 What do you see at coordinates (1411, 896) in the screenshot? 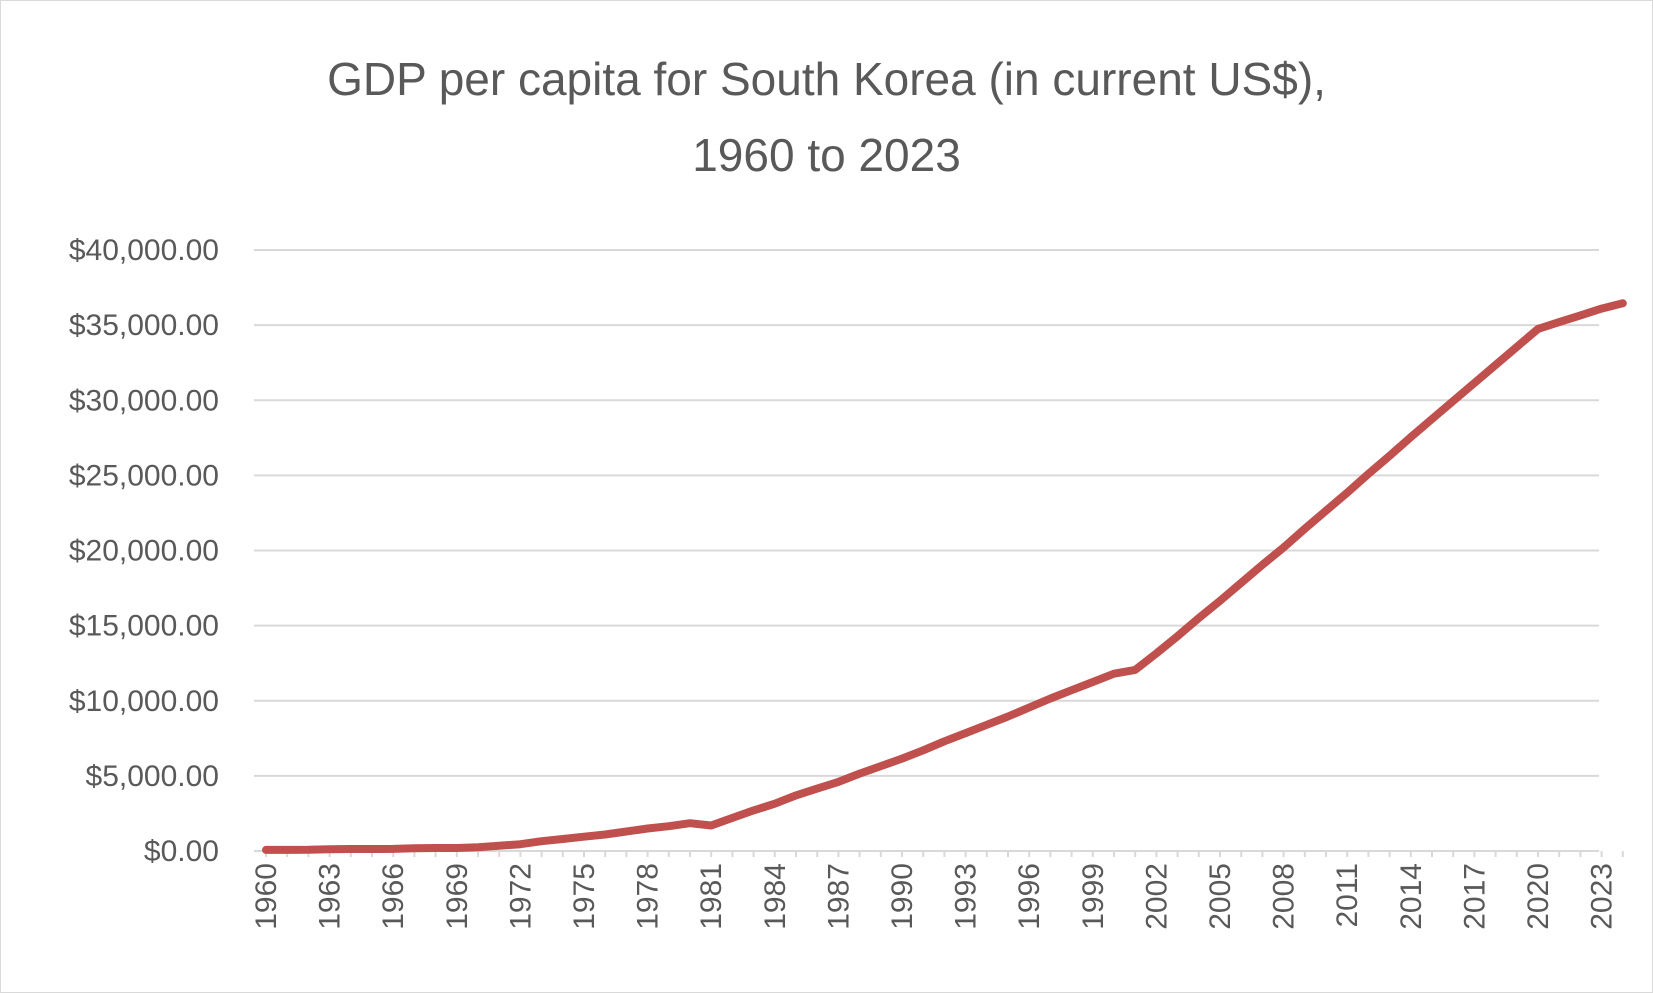
I see `x-tick-label: 2014` at bounding box center [1411, 896].